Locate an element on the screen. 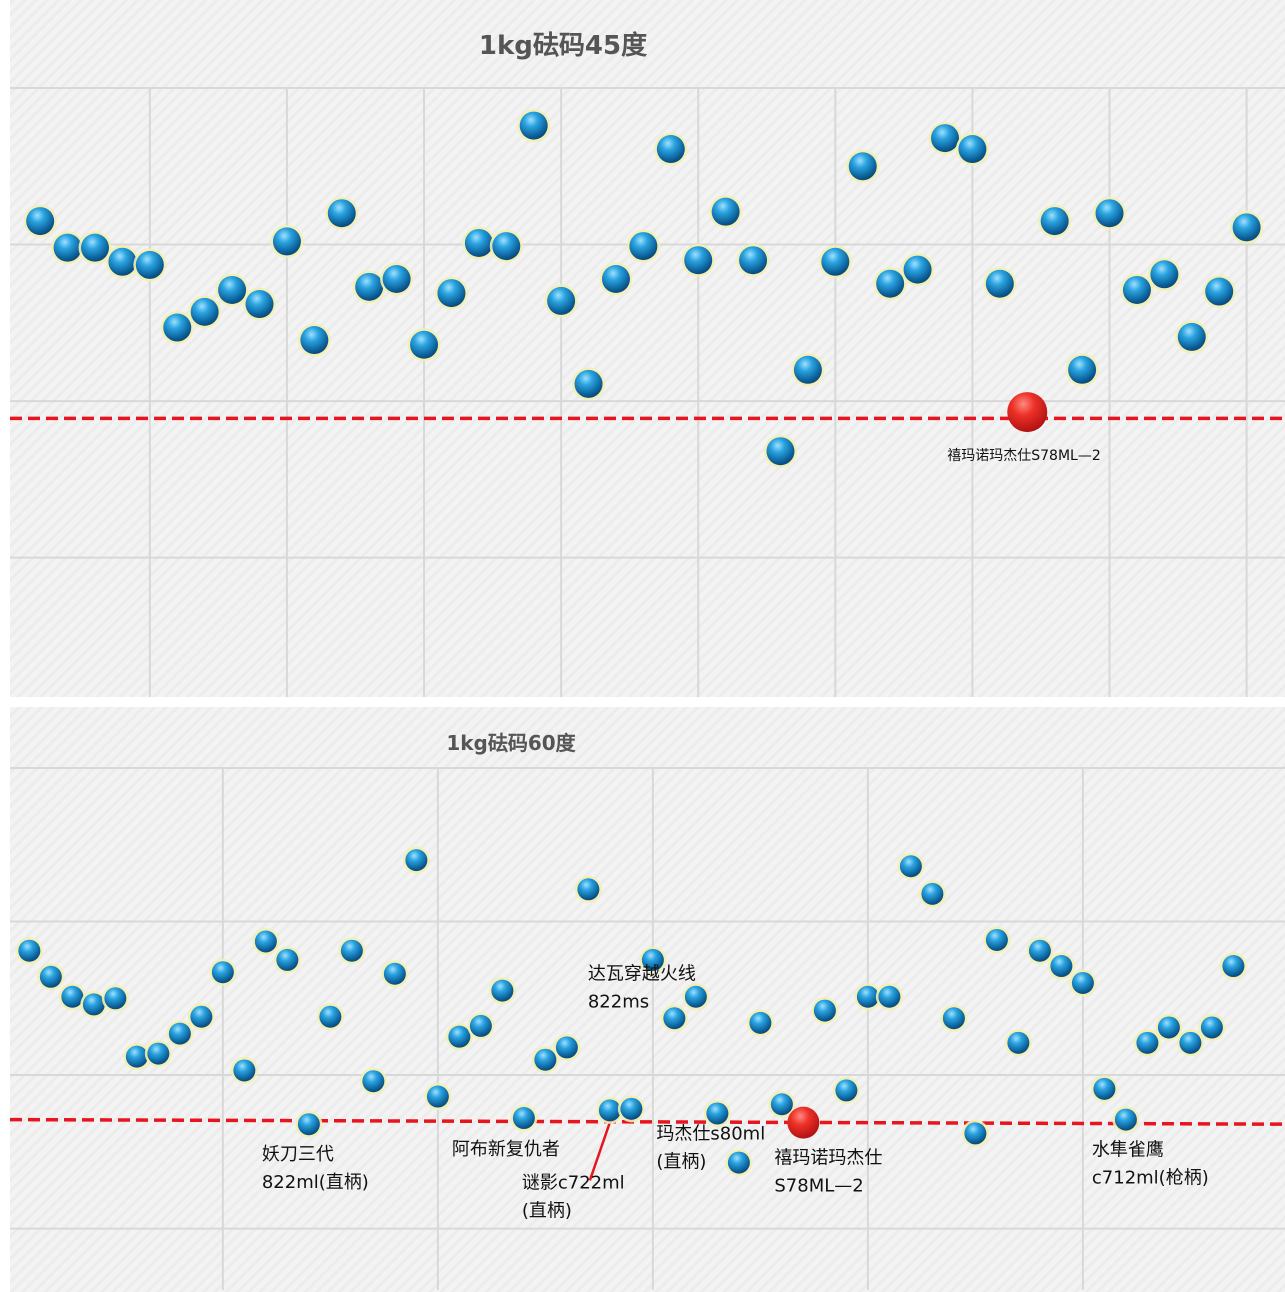 This screenshot has width=1285, height=1292. chart-title: 1kg砝码60度 is located at coordinates (511, 743).